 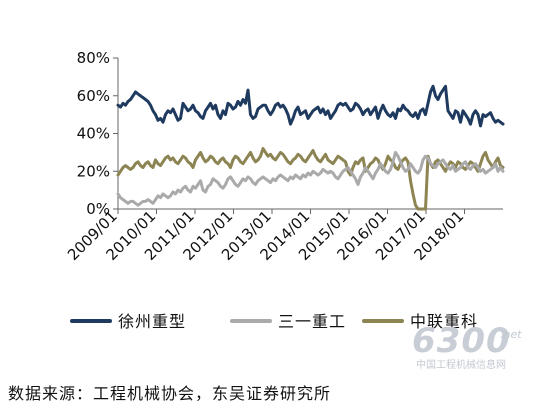 I want to click on y-axis-ticks: 0% 20% 40% 60% 80%, so click(x=97, y=133).